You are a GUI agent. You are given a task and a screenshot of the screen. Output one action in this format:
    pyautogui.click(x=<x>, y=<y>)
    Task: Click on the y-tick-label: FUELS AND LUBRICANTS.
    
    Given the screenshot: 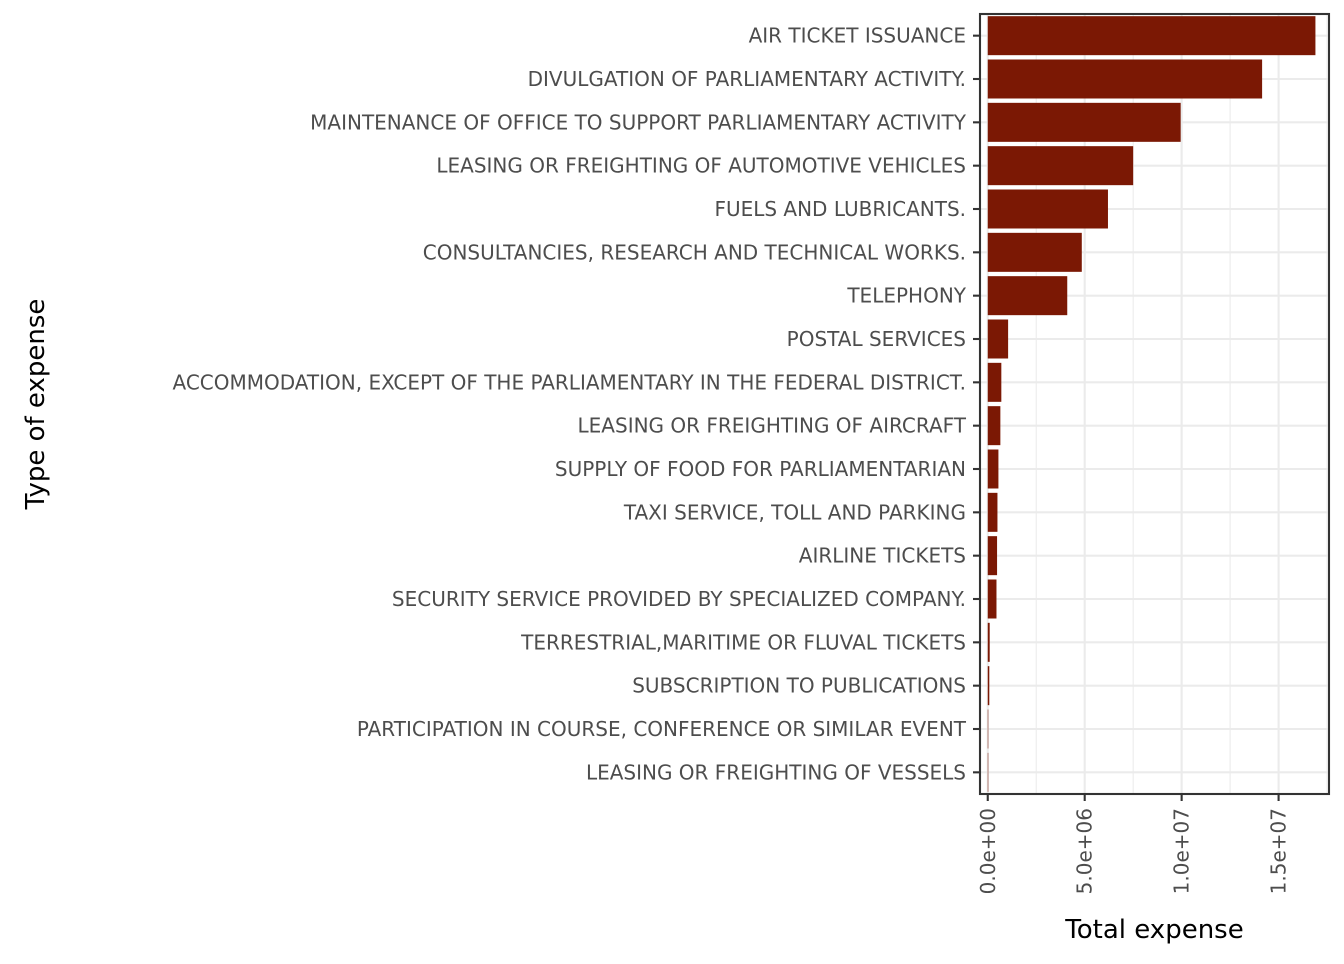 What is the action you would take?
    pyautogui.click(x=840, y=209)
    